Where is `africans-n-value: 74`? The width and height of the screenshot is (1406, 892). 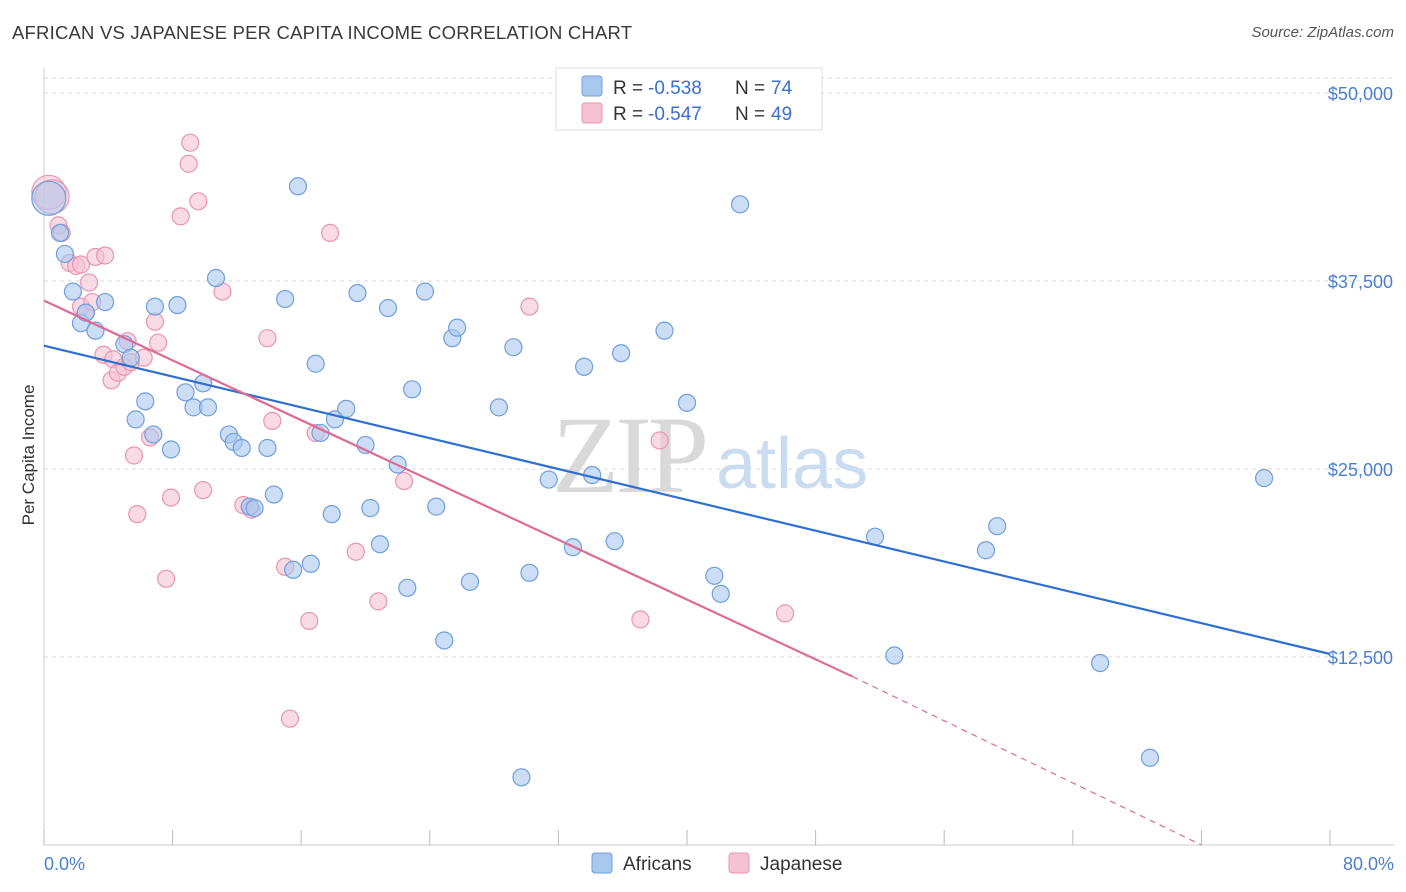
africans-n-value: 74 is located at coordinates (782, 88).